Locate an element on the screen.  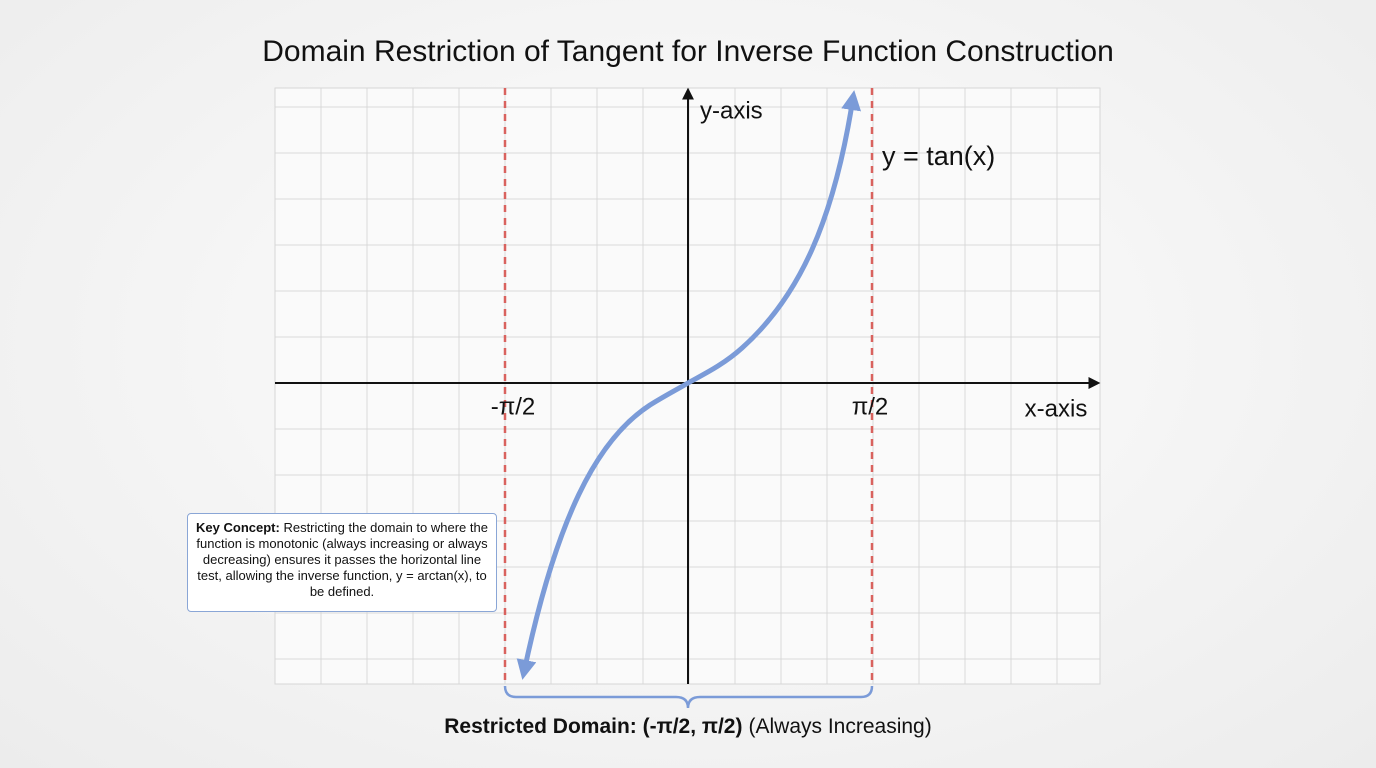
domain-brace is located at coordinates (688, 697).